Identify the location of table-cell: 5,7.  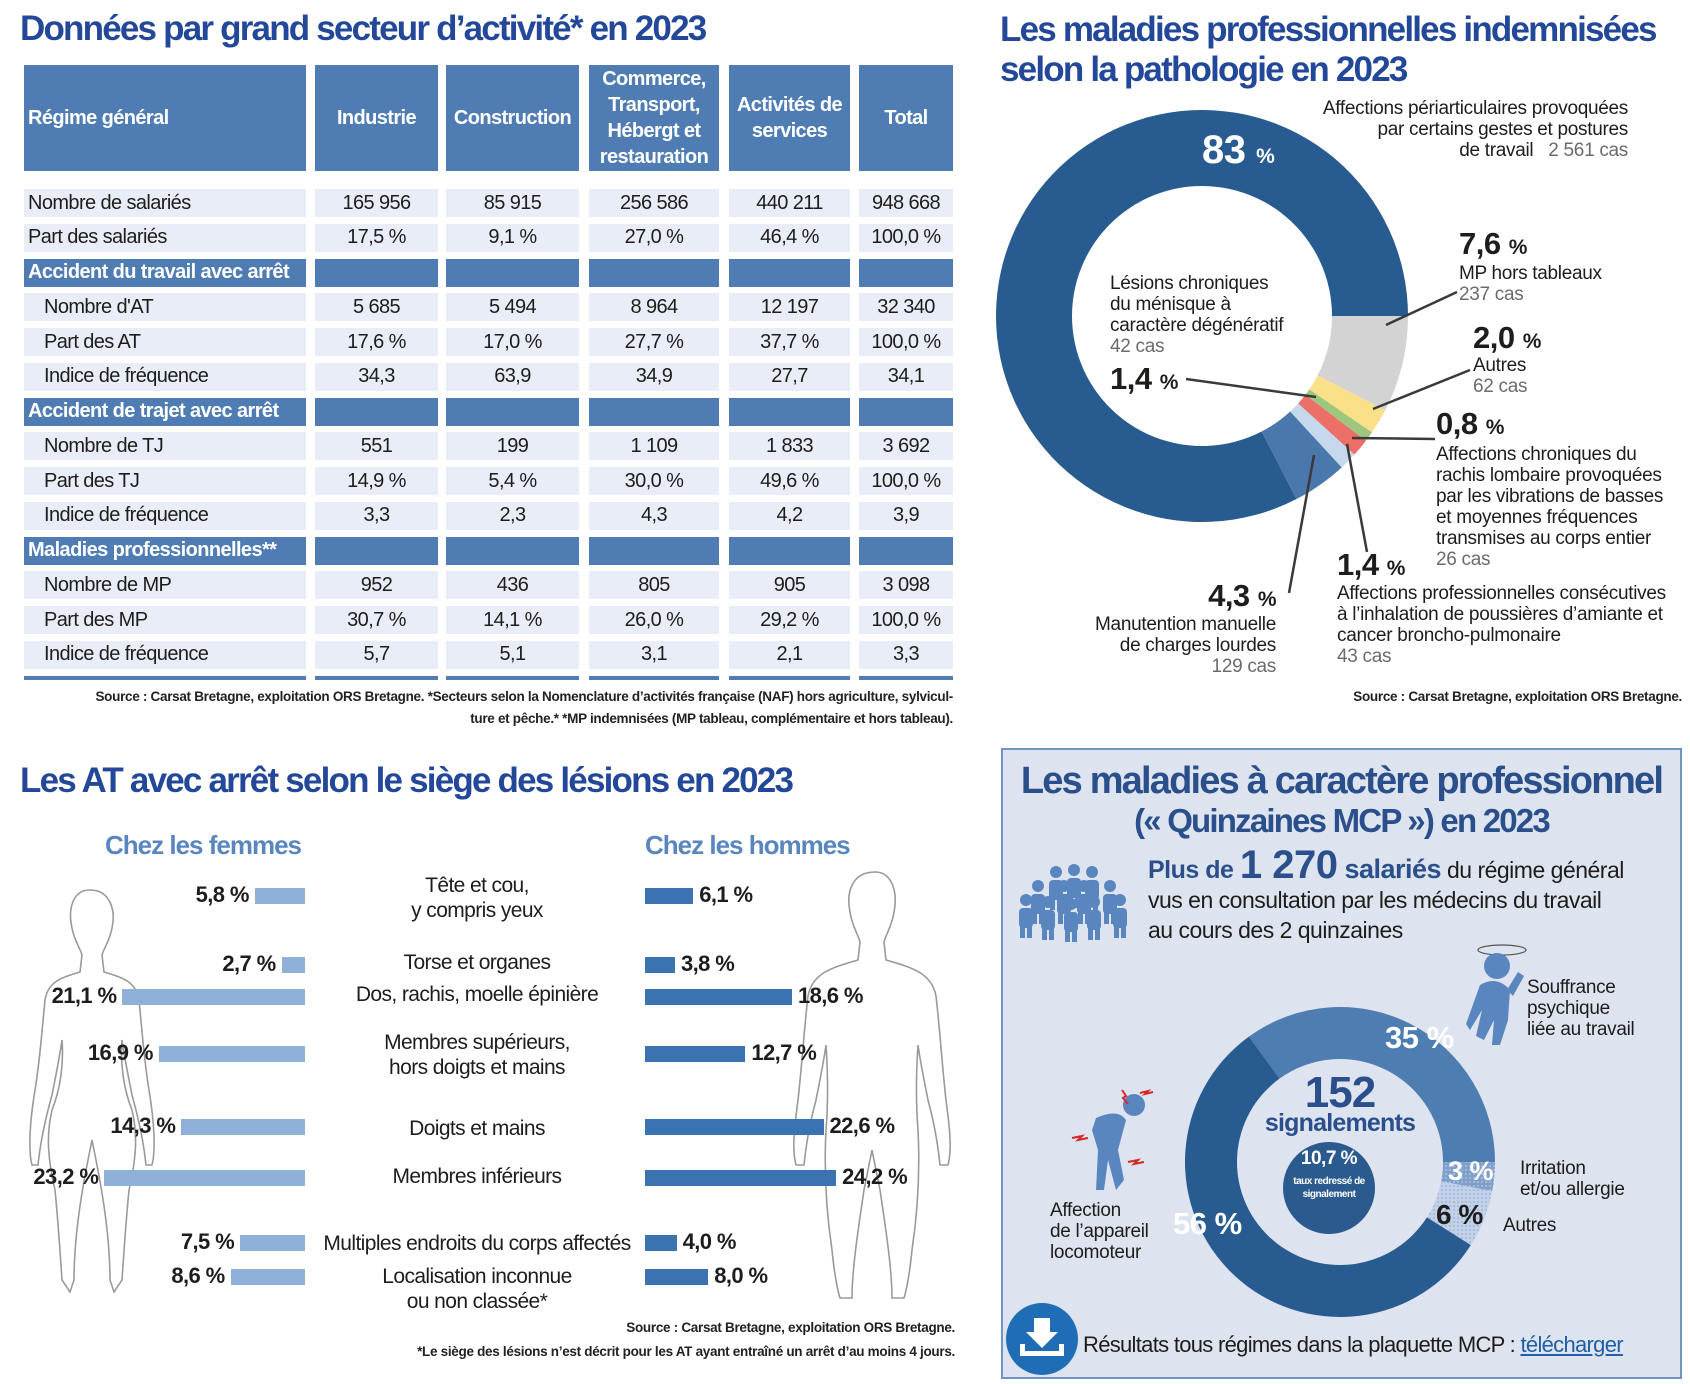
(376, 654).